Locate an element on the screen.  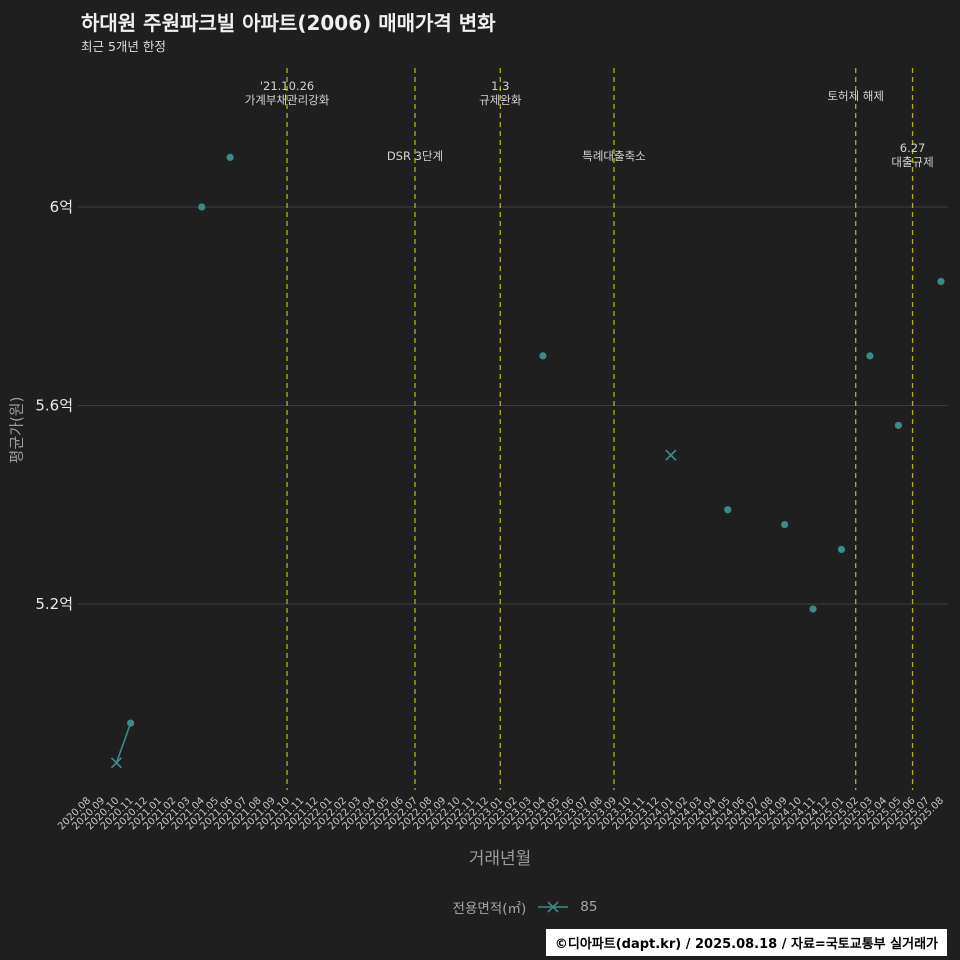
y-tick-label: 6억 is located at coordinates (61, 207).